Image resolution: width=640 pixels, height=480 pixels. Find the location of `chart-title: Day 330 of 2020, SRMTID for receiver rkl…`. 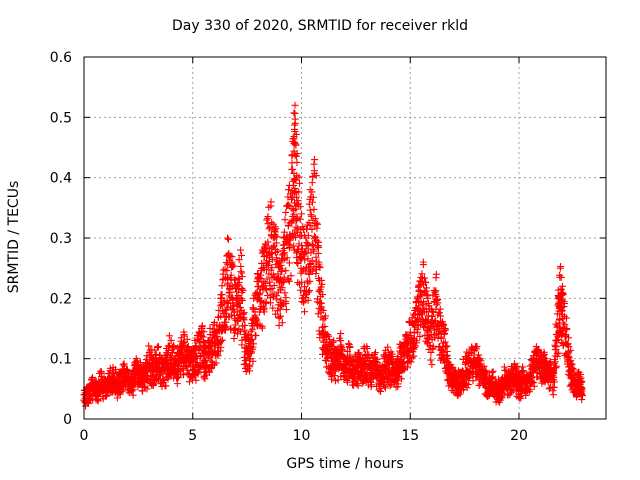

chart-title: Day 330 of 2020, SRMTID for receiver rkl… is located at coordinates (320, 26).